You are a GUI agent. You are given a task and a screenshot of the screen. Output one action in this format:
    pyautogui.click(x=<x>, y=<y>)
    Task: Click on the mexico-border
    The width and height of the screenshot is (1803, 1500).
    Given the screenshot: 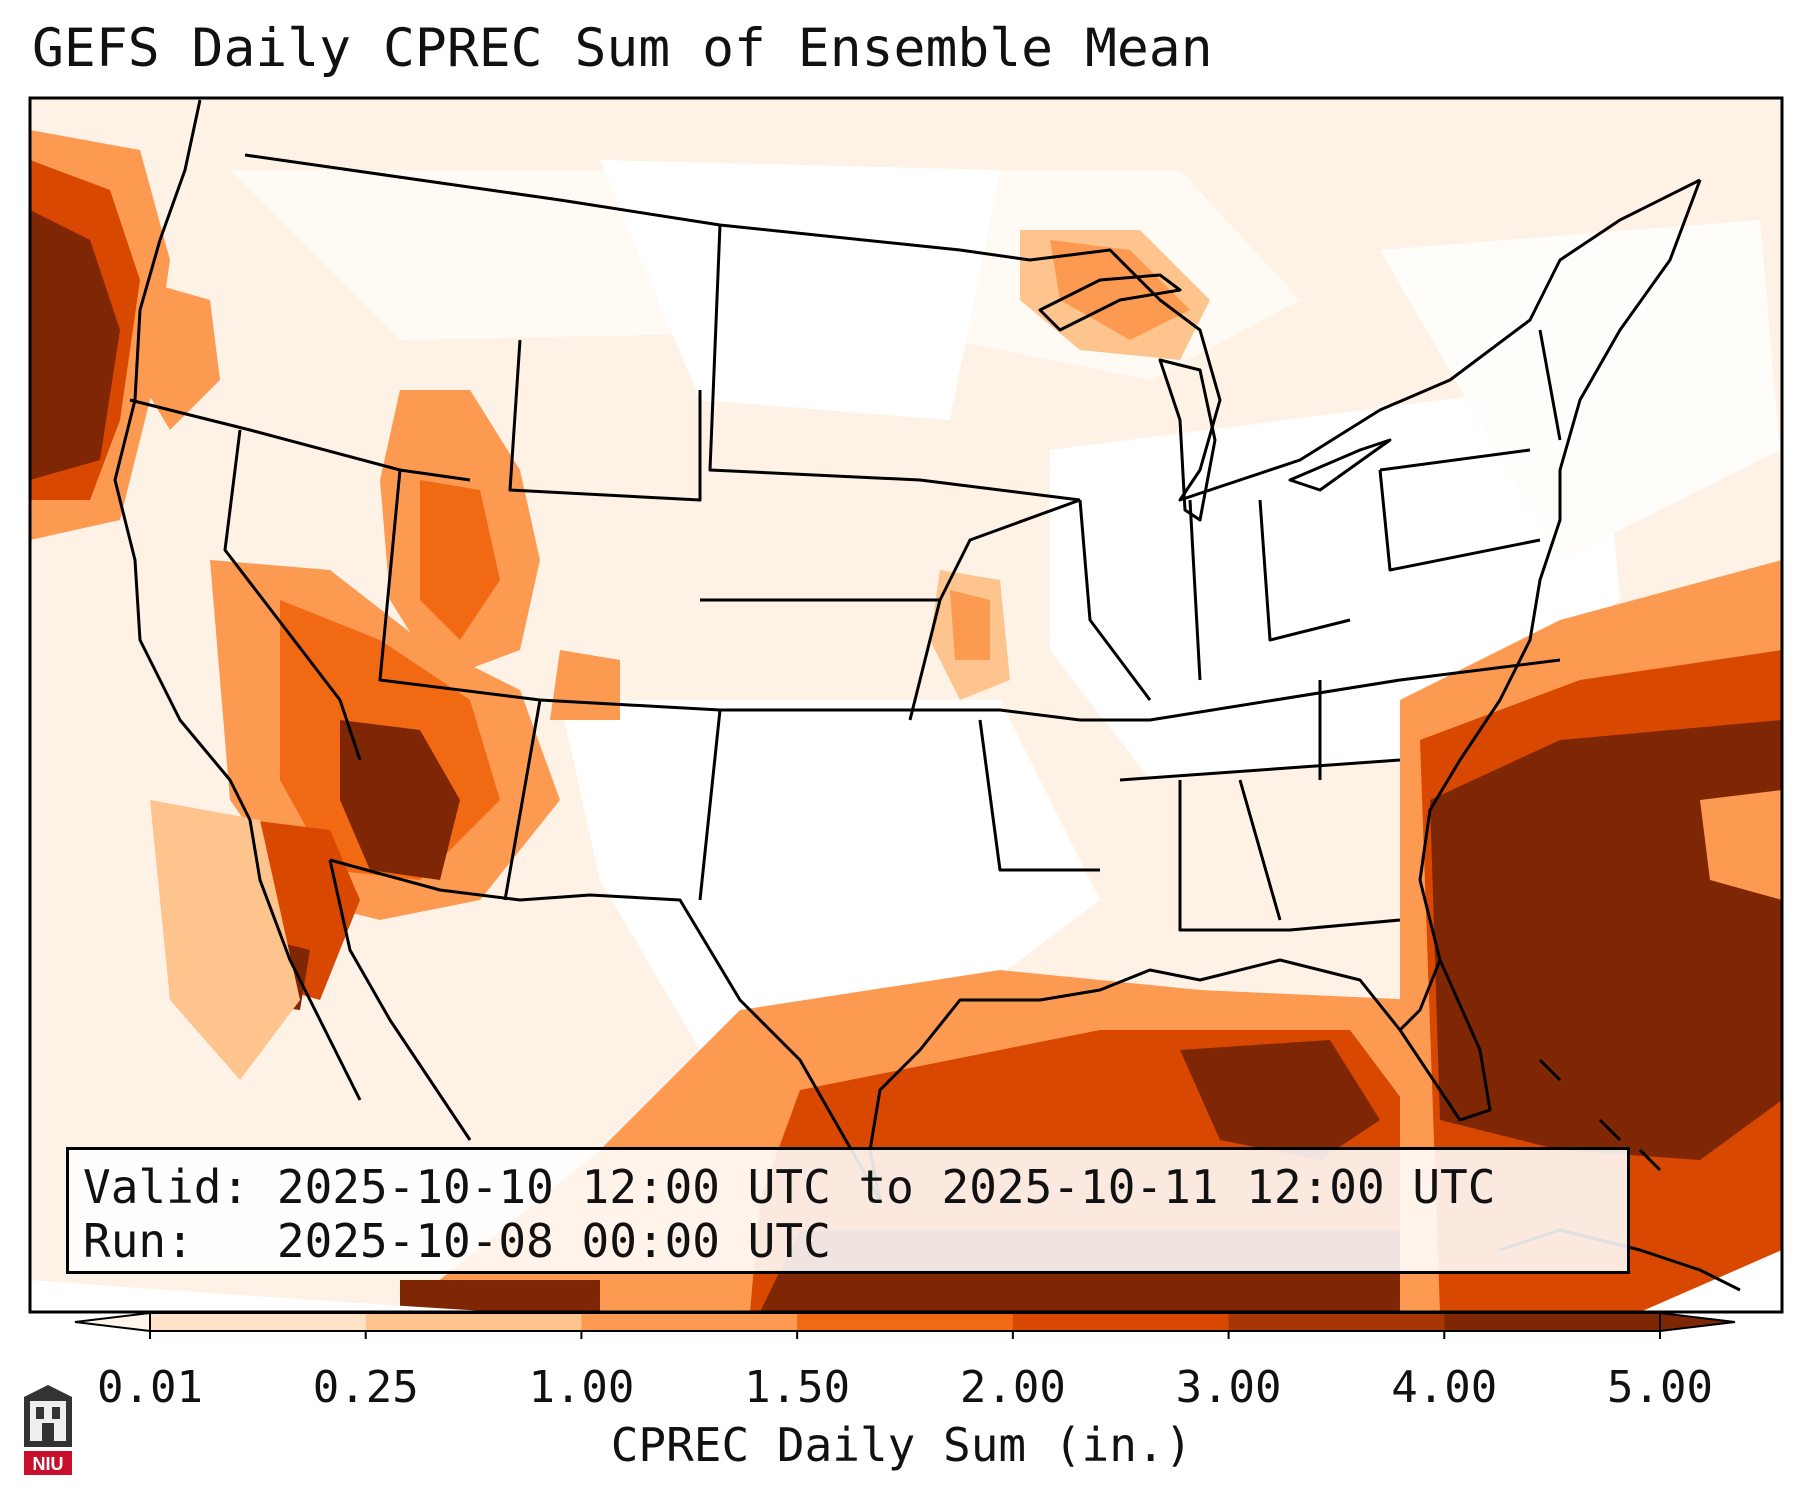 What is the action you would take?
    pyautogui.click(x=605, y=1029)
    